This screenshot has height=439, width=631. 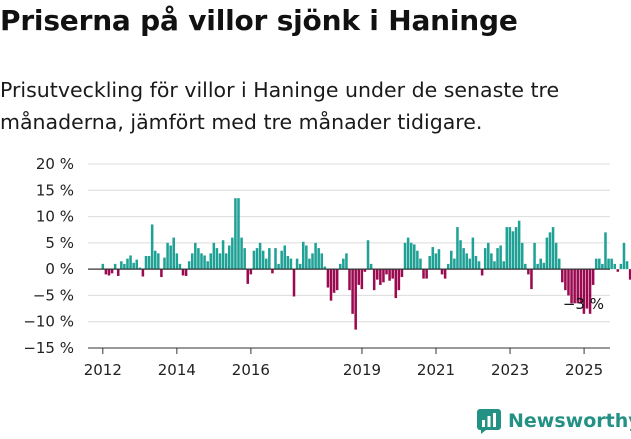 What do you see at coordinates (55, 190) in the screenshot?
I see `y-tick-label: 15 %` at bounding box center [55, 190].